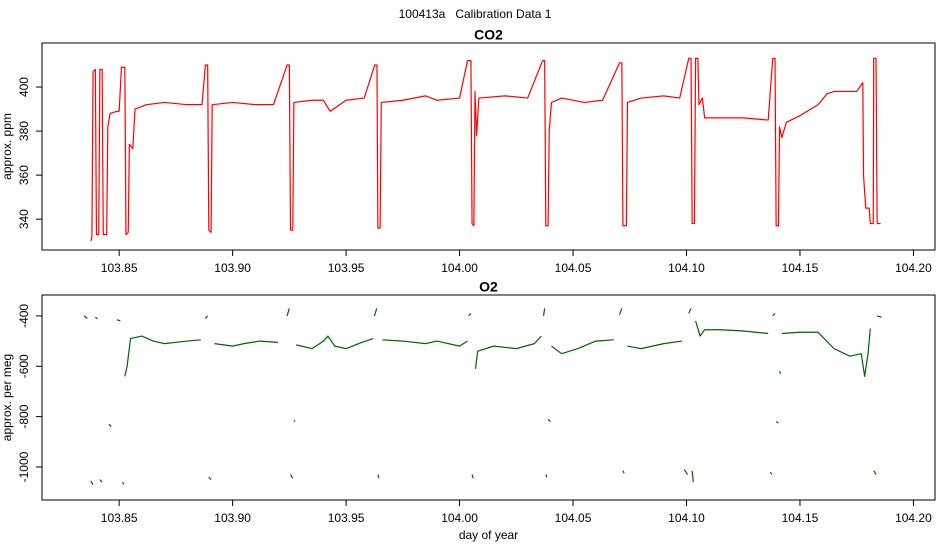 Image resolution: width=950 pixels, height=550 pixels. What do you see at coordinates (488, 287) in the screenshot?
I see `panel-title: O2` at bounding box center [488, 287].